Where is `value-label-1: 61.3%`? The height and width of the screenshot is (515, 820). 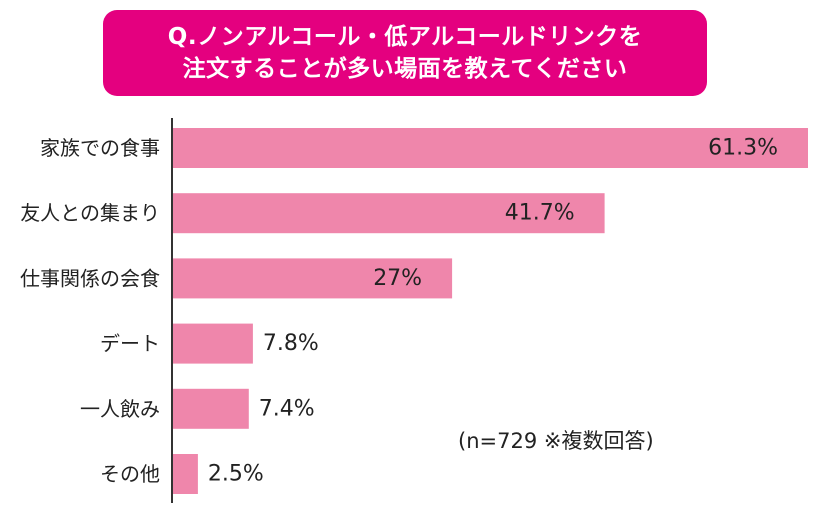 value-label-1: 61.3% is located at coordinates (743, 148).